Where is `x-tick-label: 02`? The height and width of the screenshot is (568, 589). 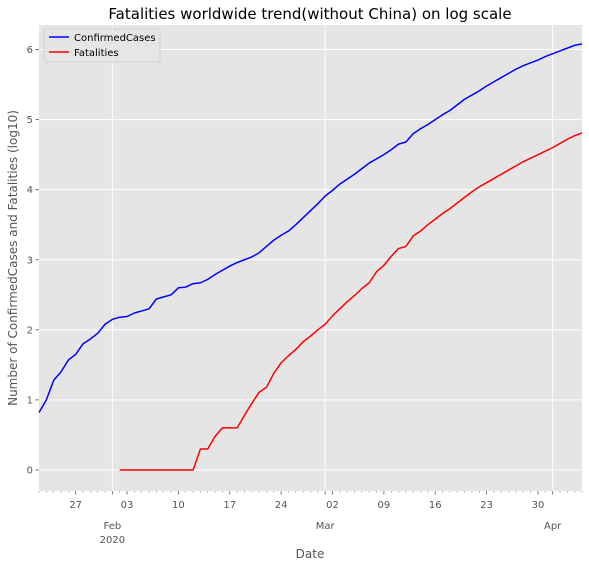 x-tick-label: 02 is located at coordinates (332, 505).